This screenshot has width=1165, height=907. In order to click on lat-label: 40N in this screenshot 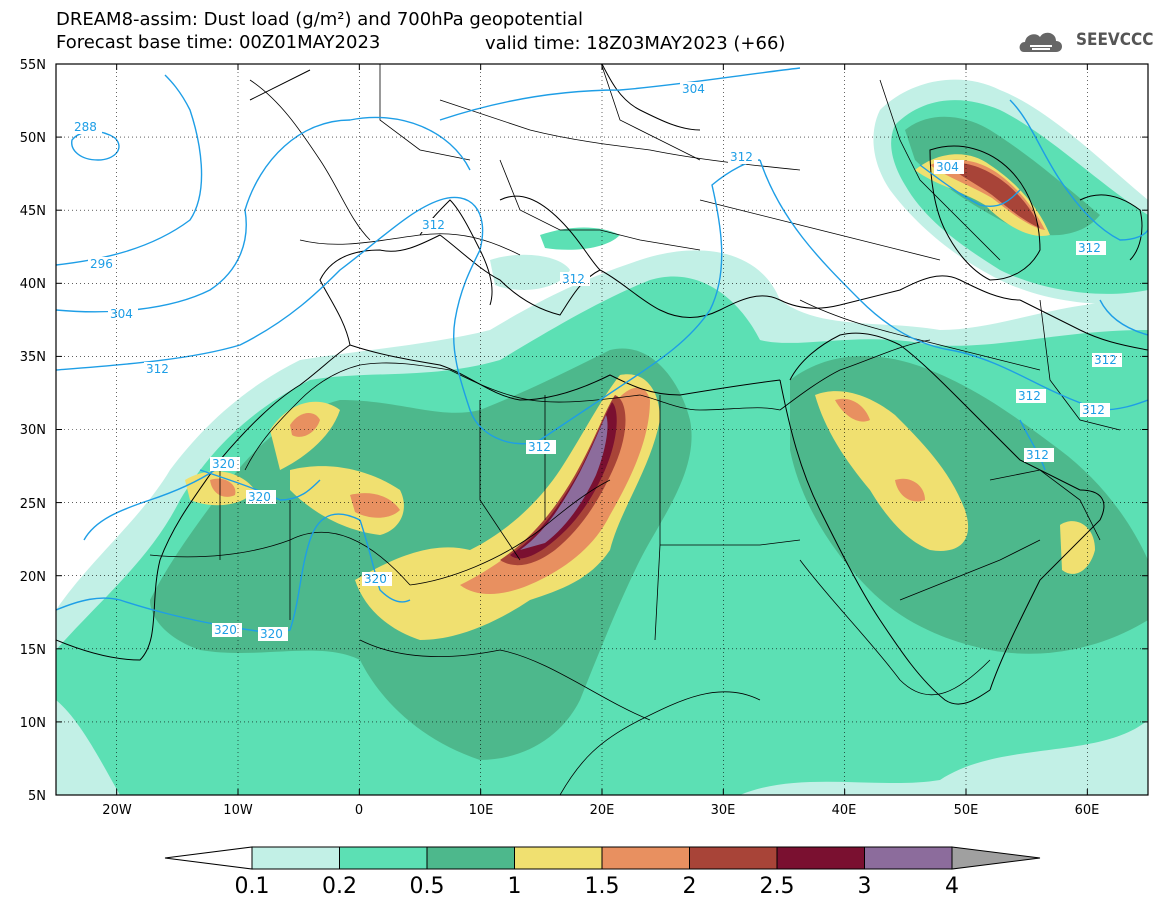, I will do `click(33, 284)`.